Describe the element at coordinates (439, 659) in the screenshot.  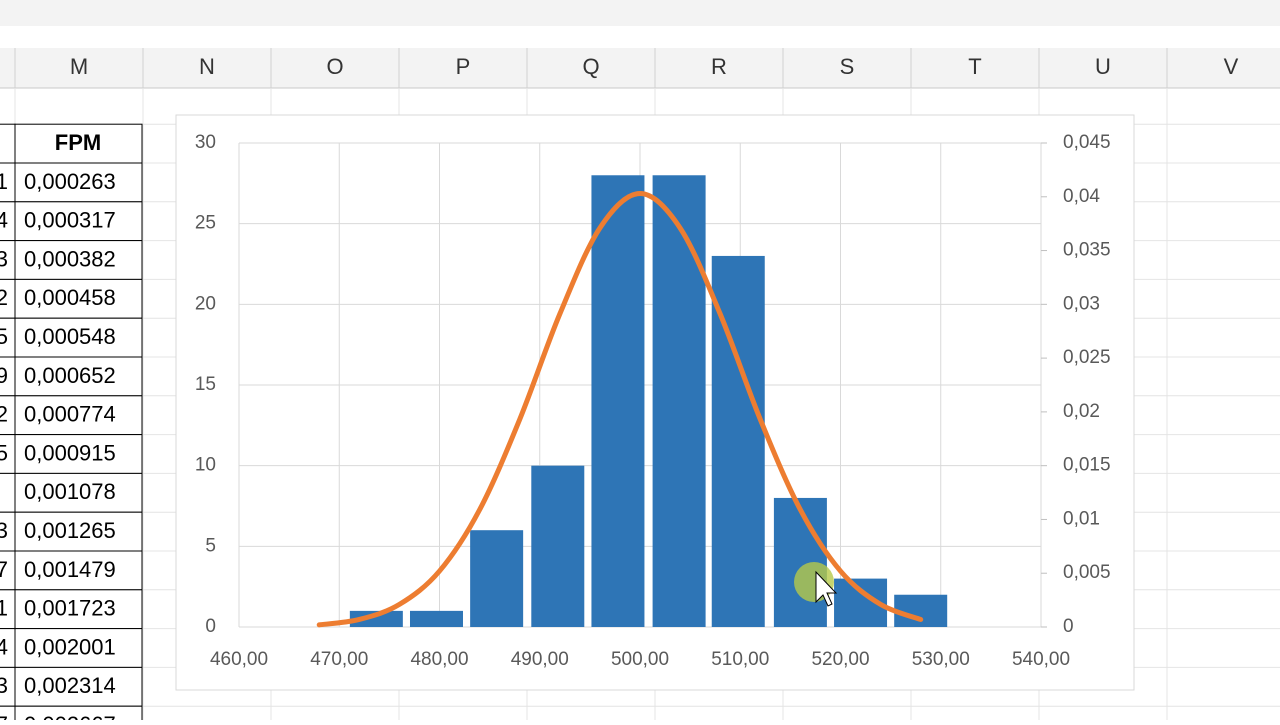
I see `x-tick-label: 480,00` at that location.